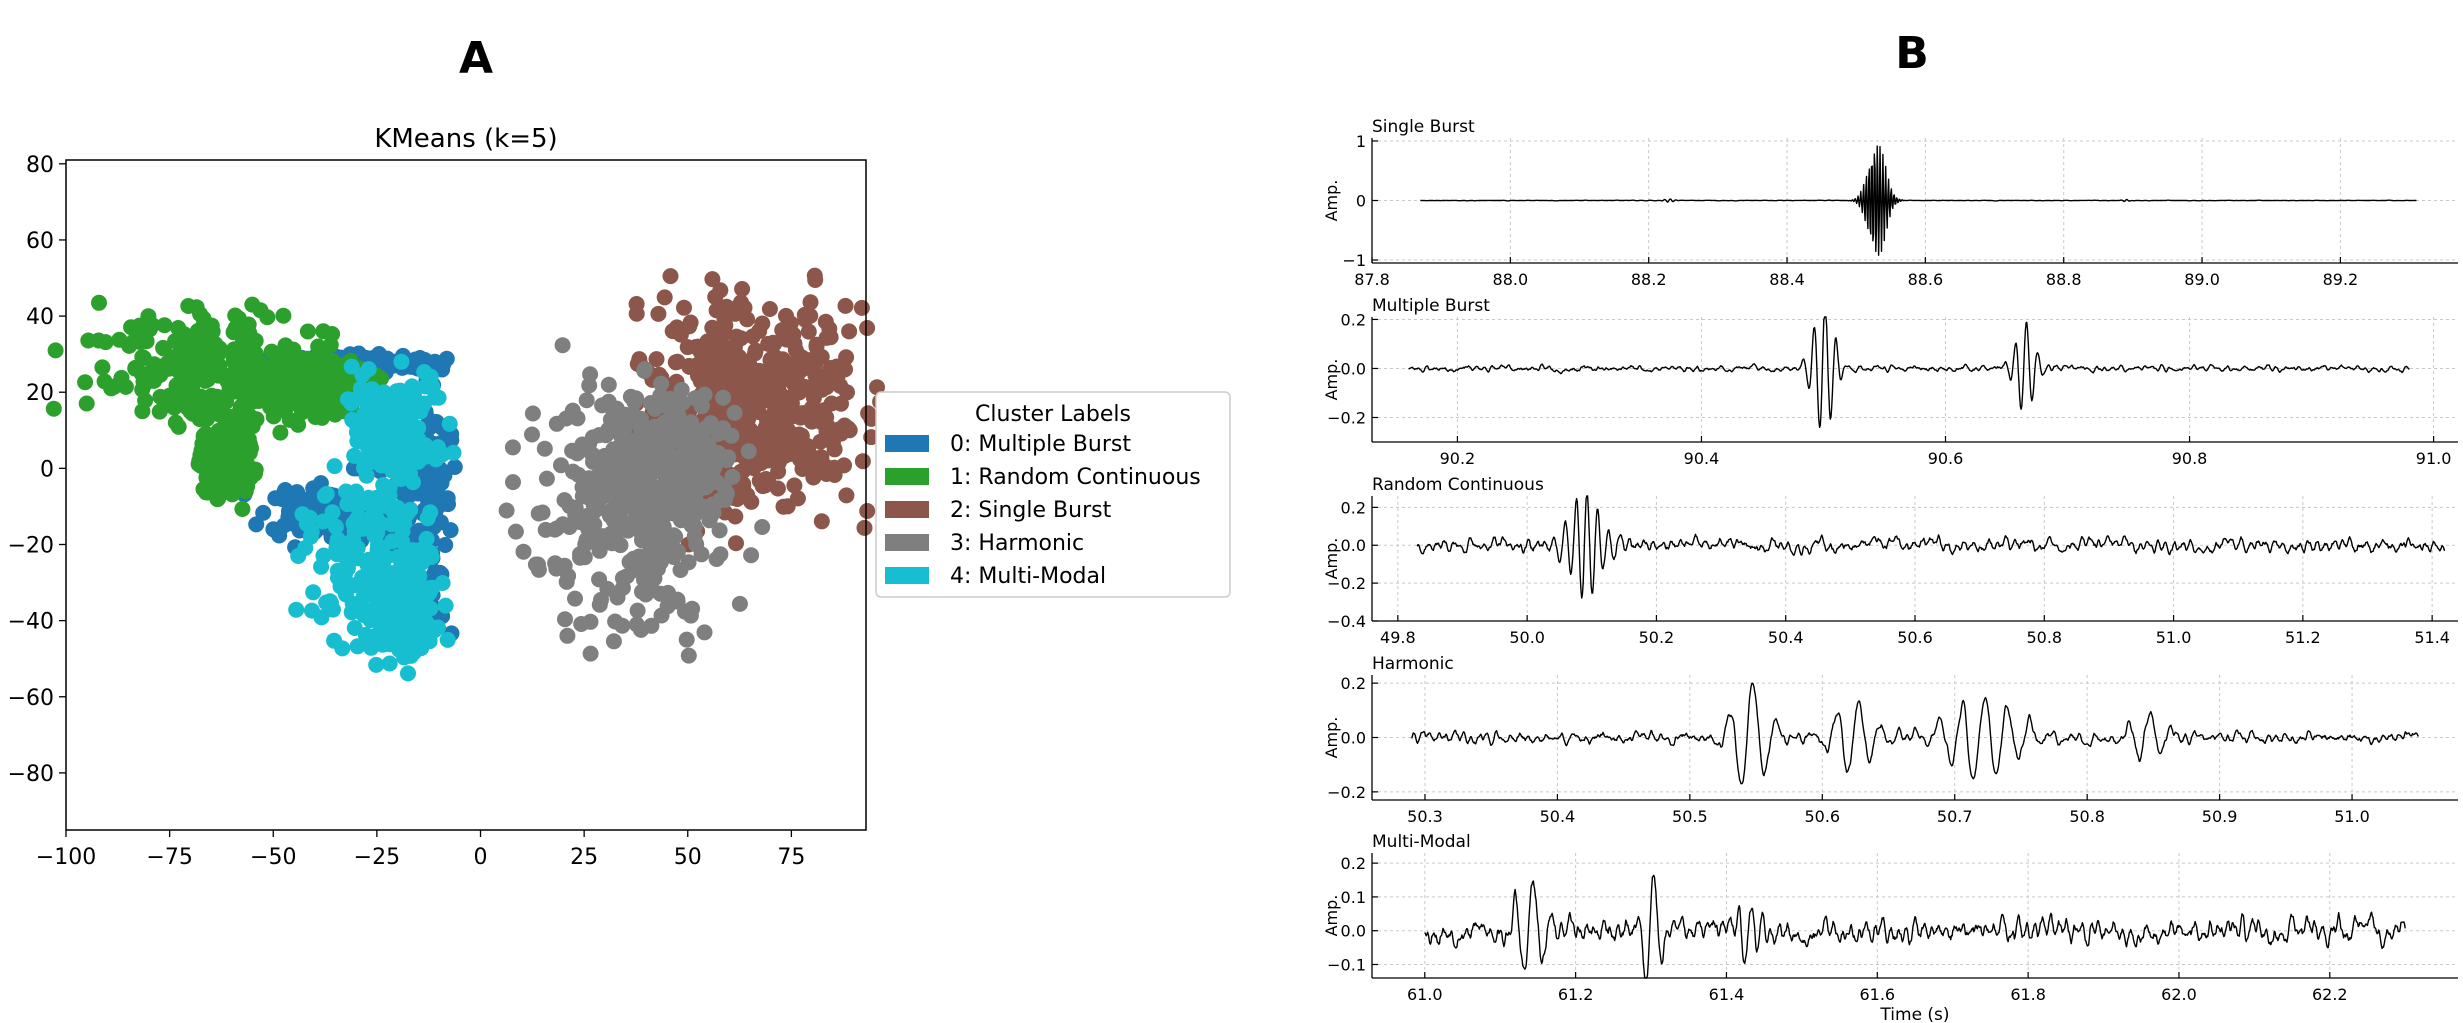 The height and width of the screenshot is (1023, 2463). I want to click on x-tick-label: 61.6, so click(1877, 994).